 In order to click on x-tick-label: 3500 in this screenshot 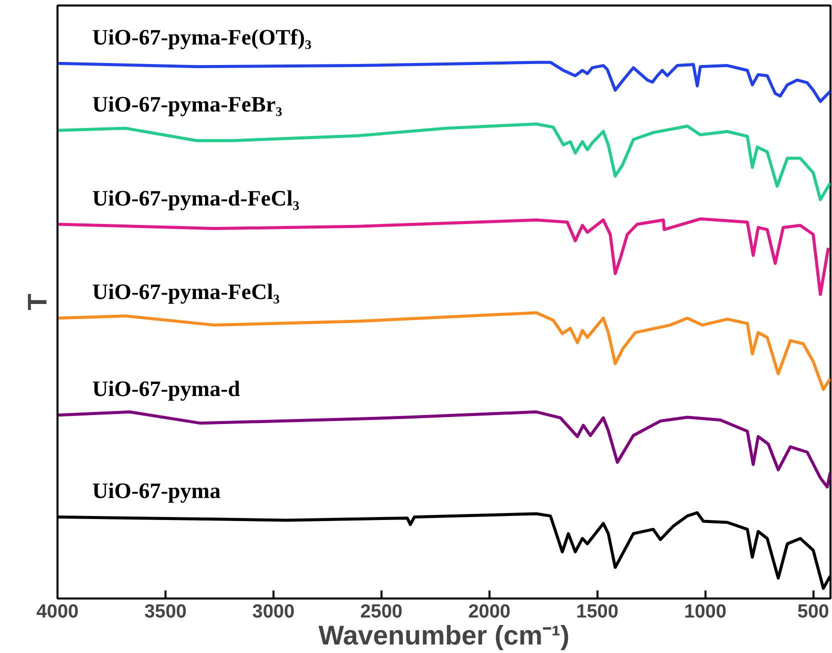, I will do `click(165, 612)`.